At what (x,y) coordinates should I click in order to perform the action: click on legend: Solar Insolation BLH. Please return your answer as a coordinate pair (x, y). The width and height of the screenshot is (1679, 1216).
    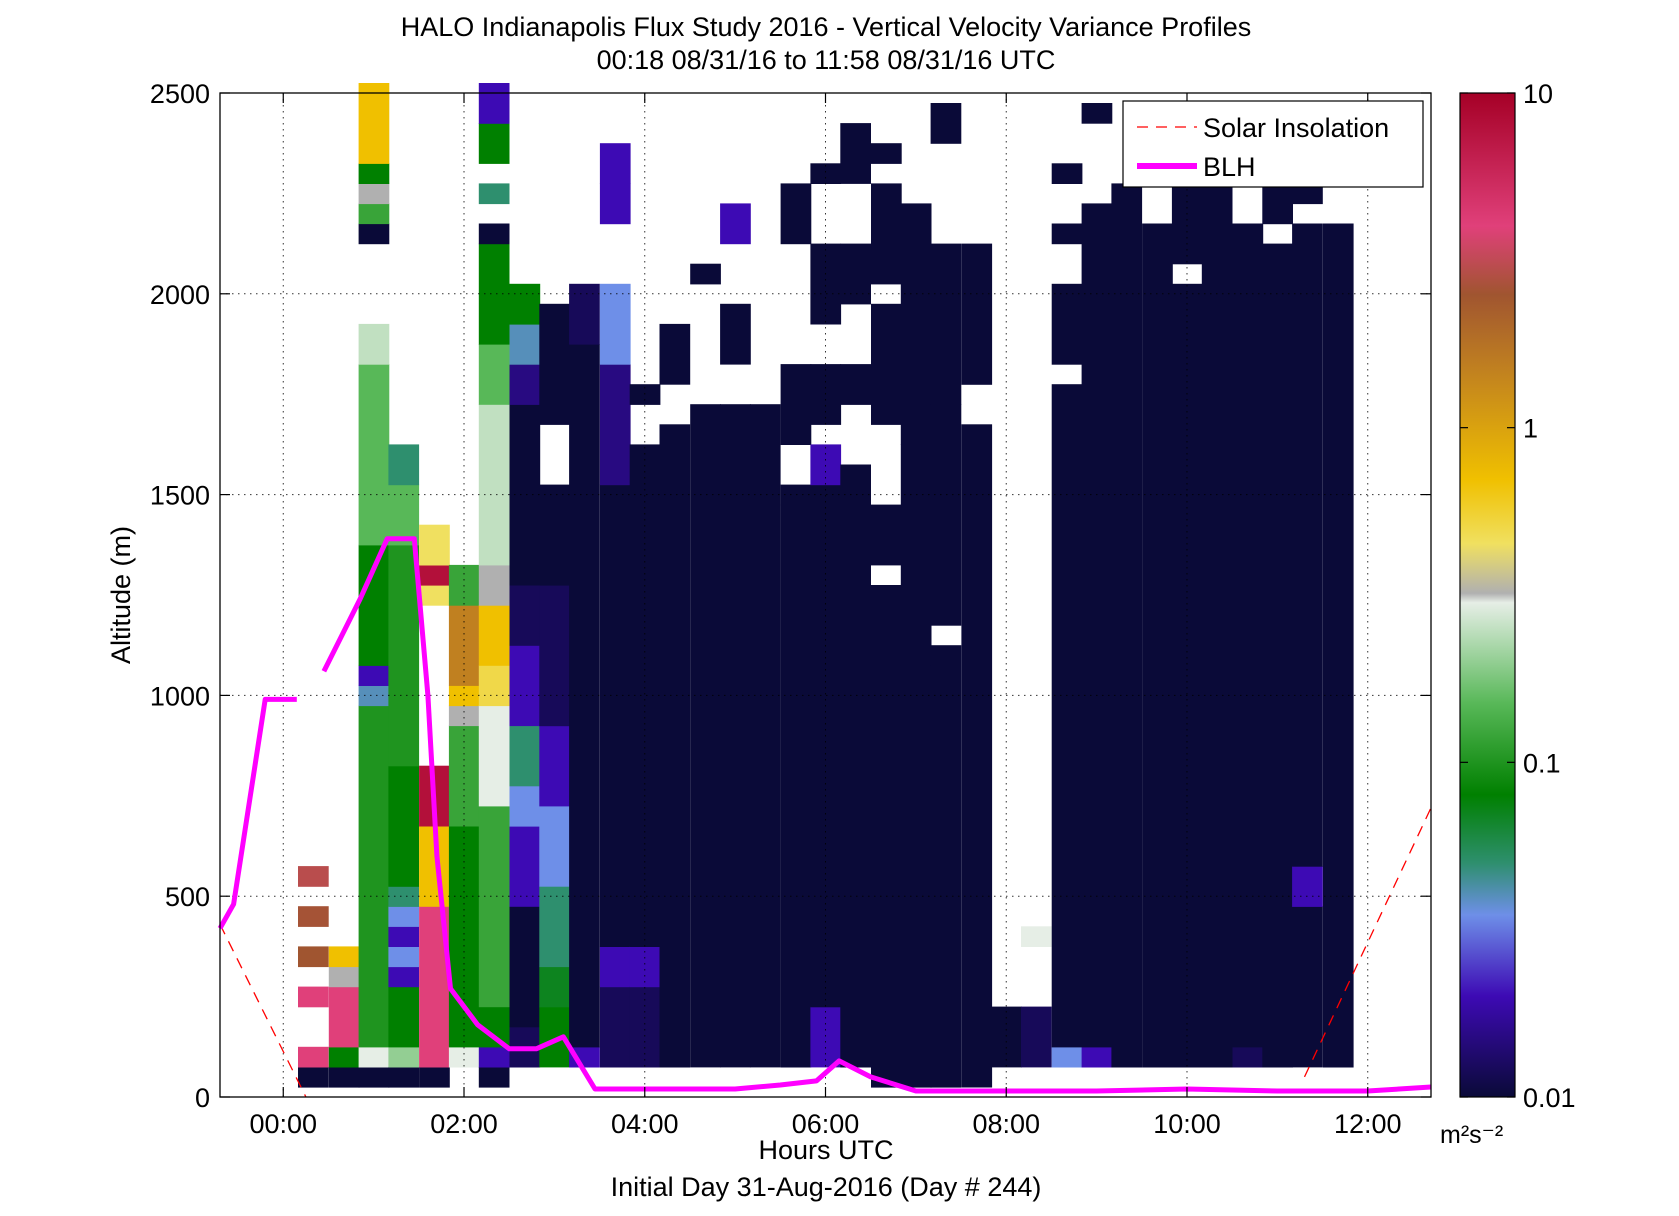
    Looking at the image, I should click on (1273, 144).